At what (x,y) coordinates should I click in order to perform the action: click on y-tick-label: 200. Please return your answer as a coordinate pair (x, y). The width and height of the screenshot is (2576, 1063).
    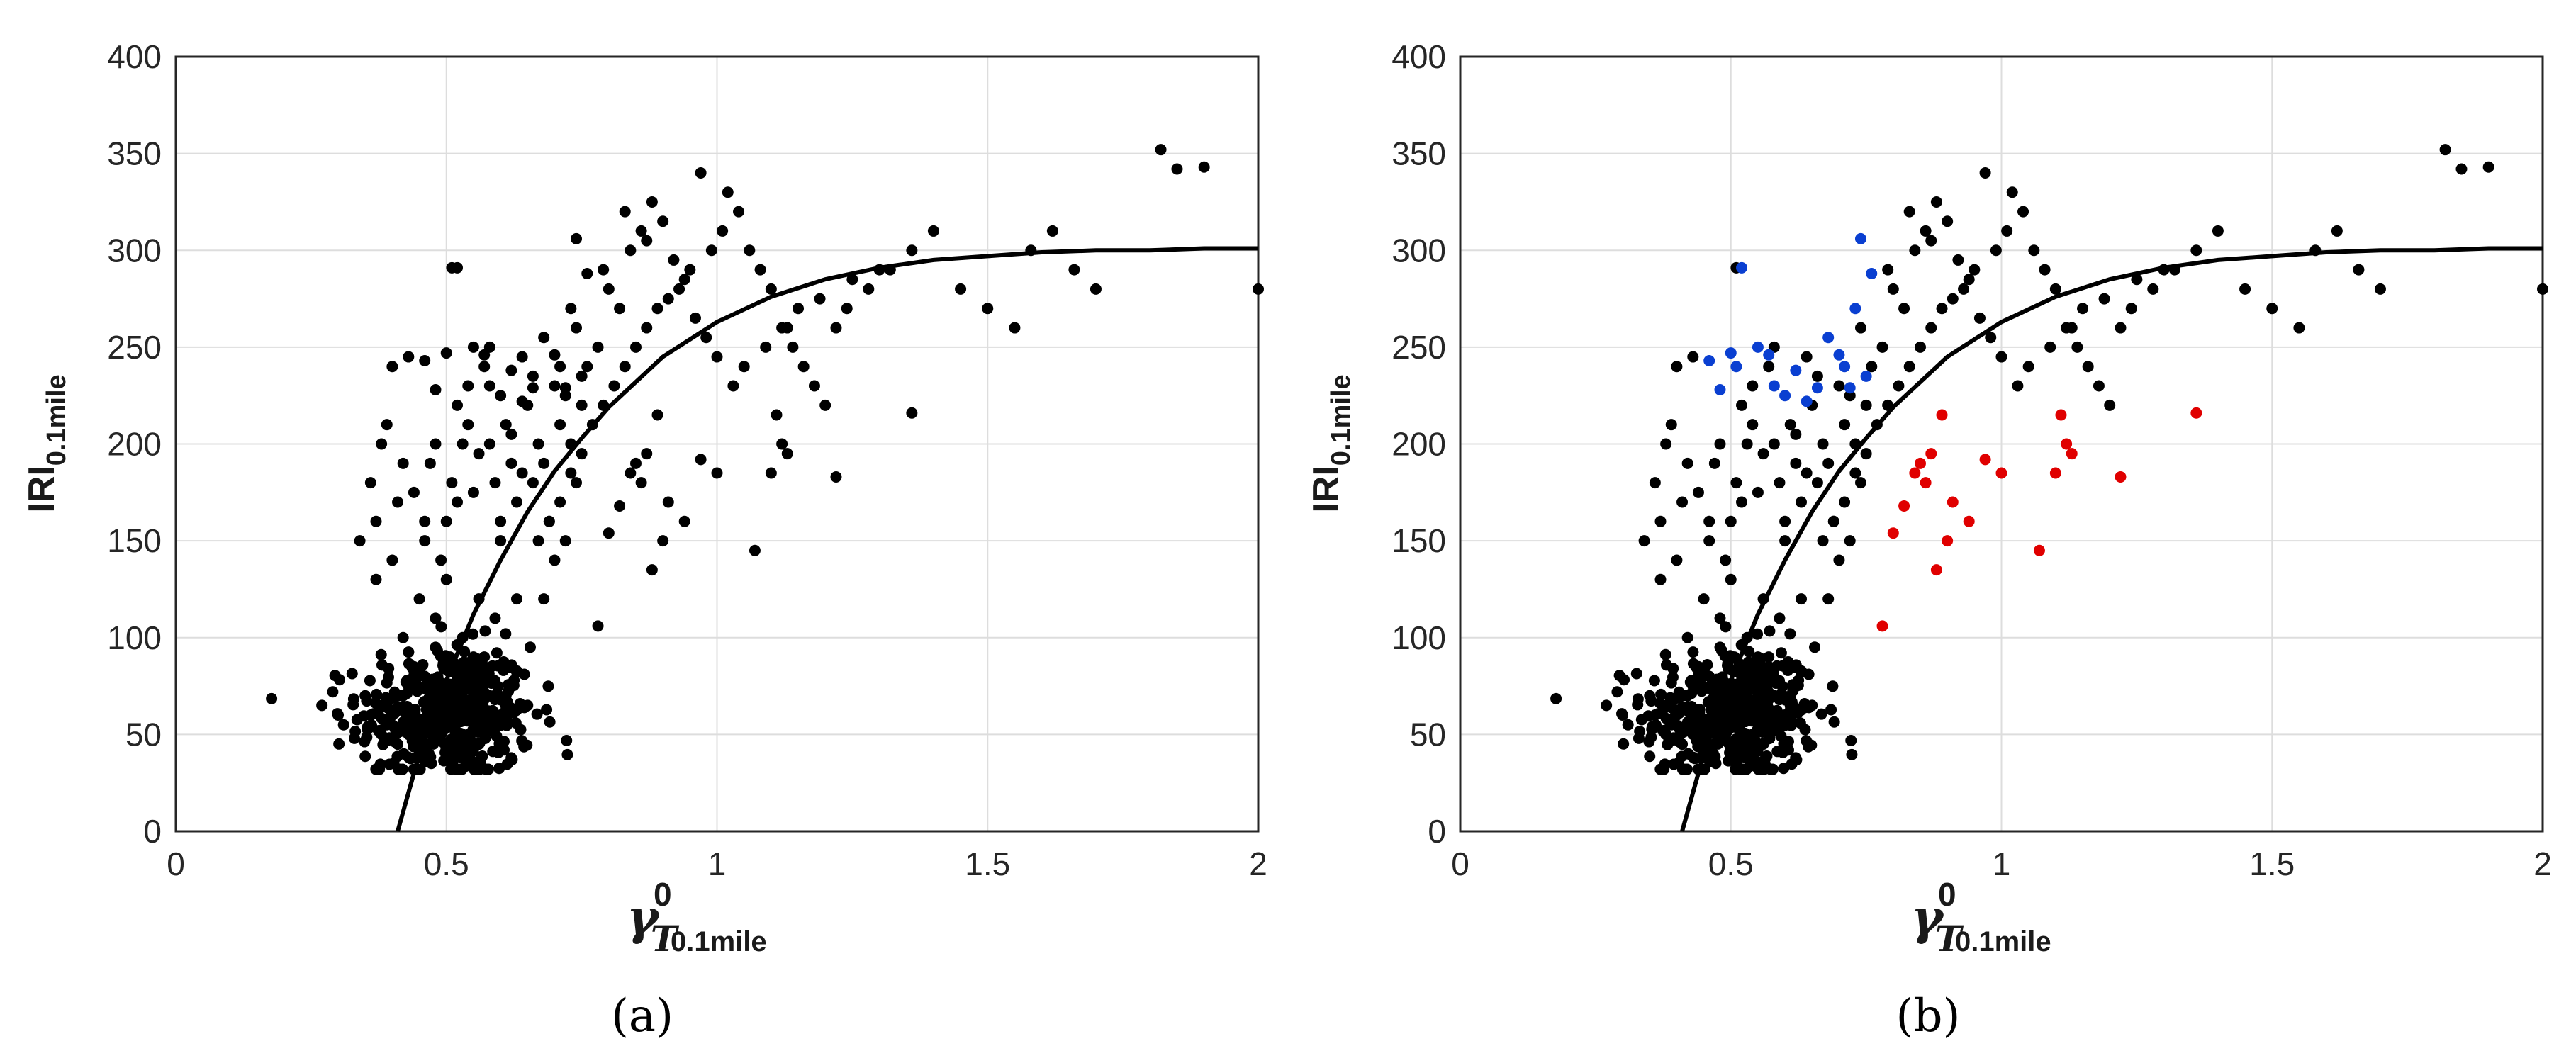
    Looking at the image, I should click on (134, 445).